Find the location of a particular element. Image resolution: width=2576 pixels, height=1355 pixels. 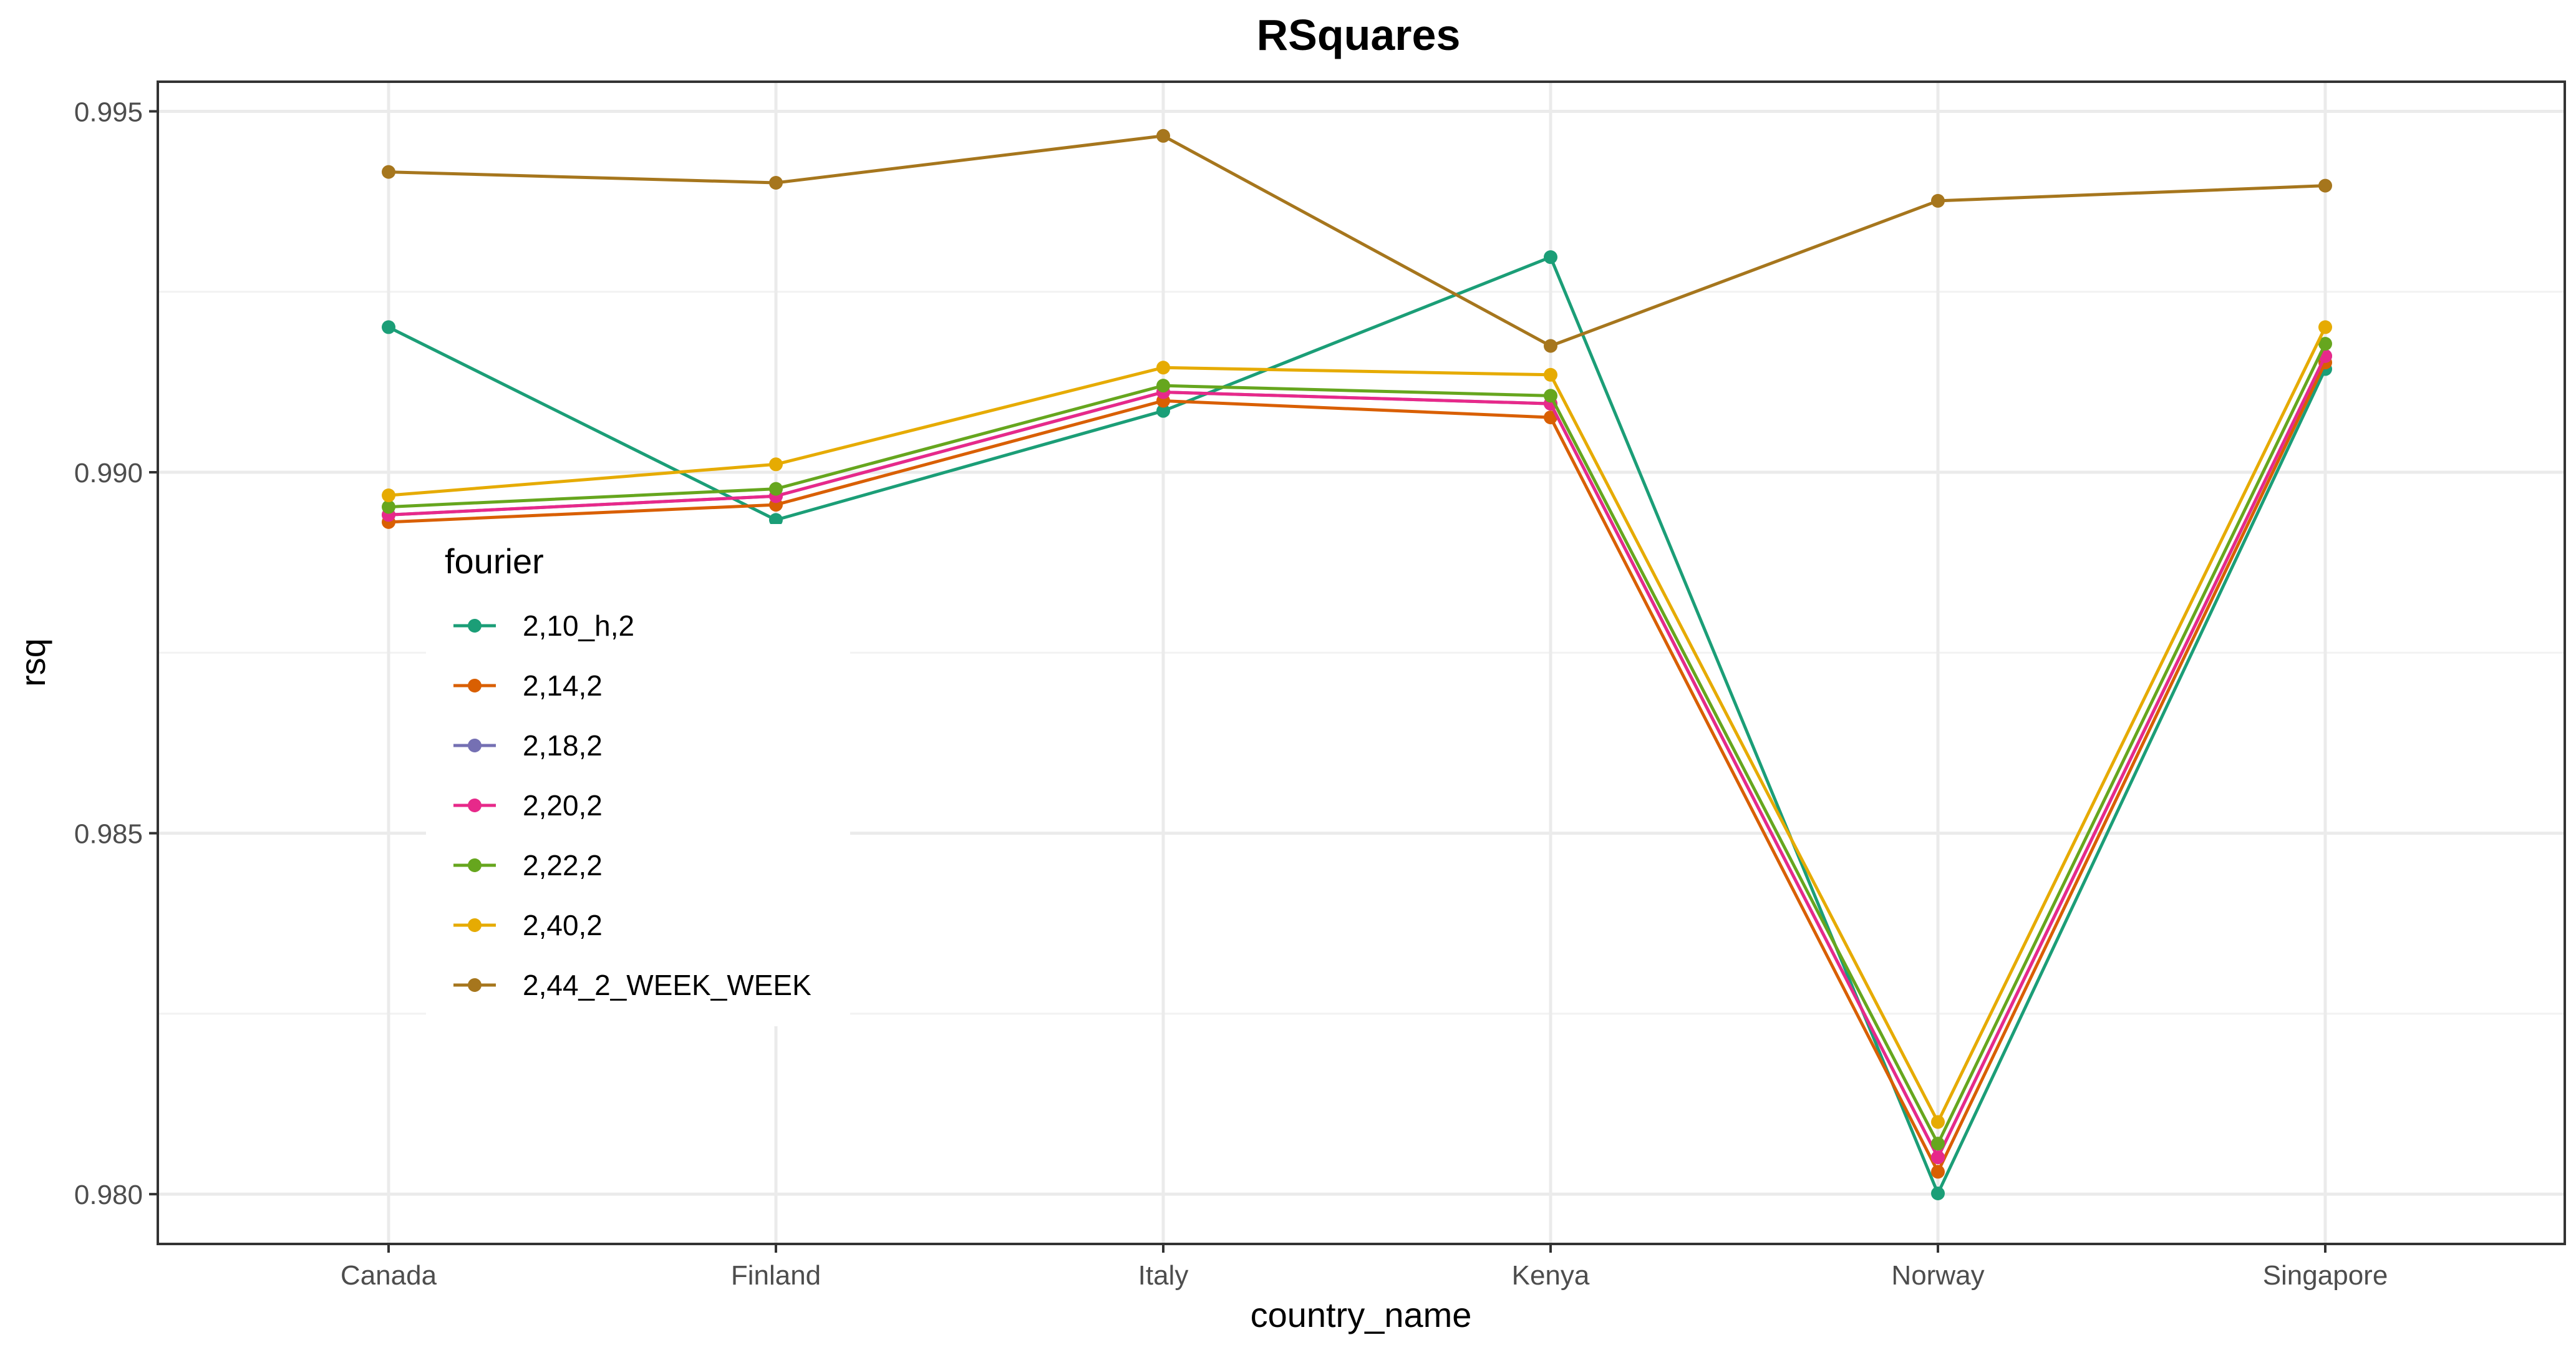

legend-item: 2,14,2 is located at coordinates (528, 686).